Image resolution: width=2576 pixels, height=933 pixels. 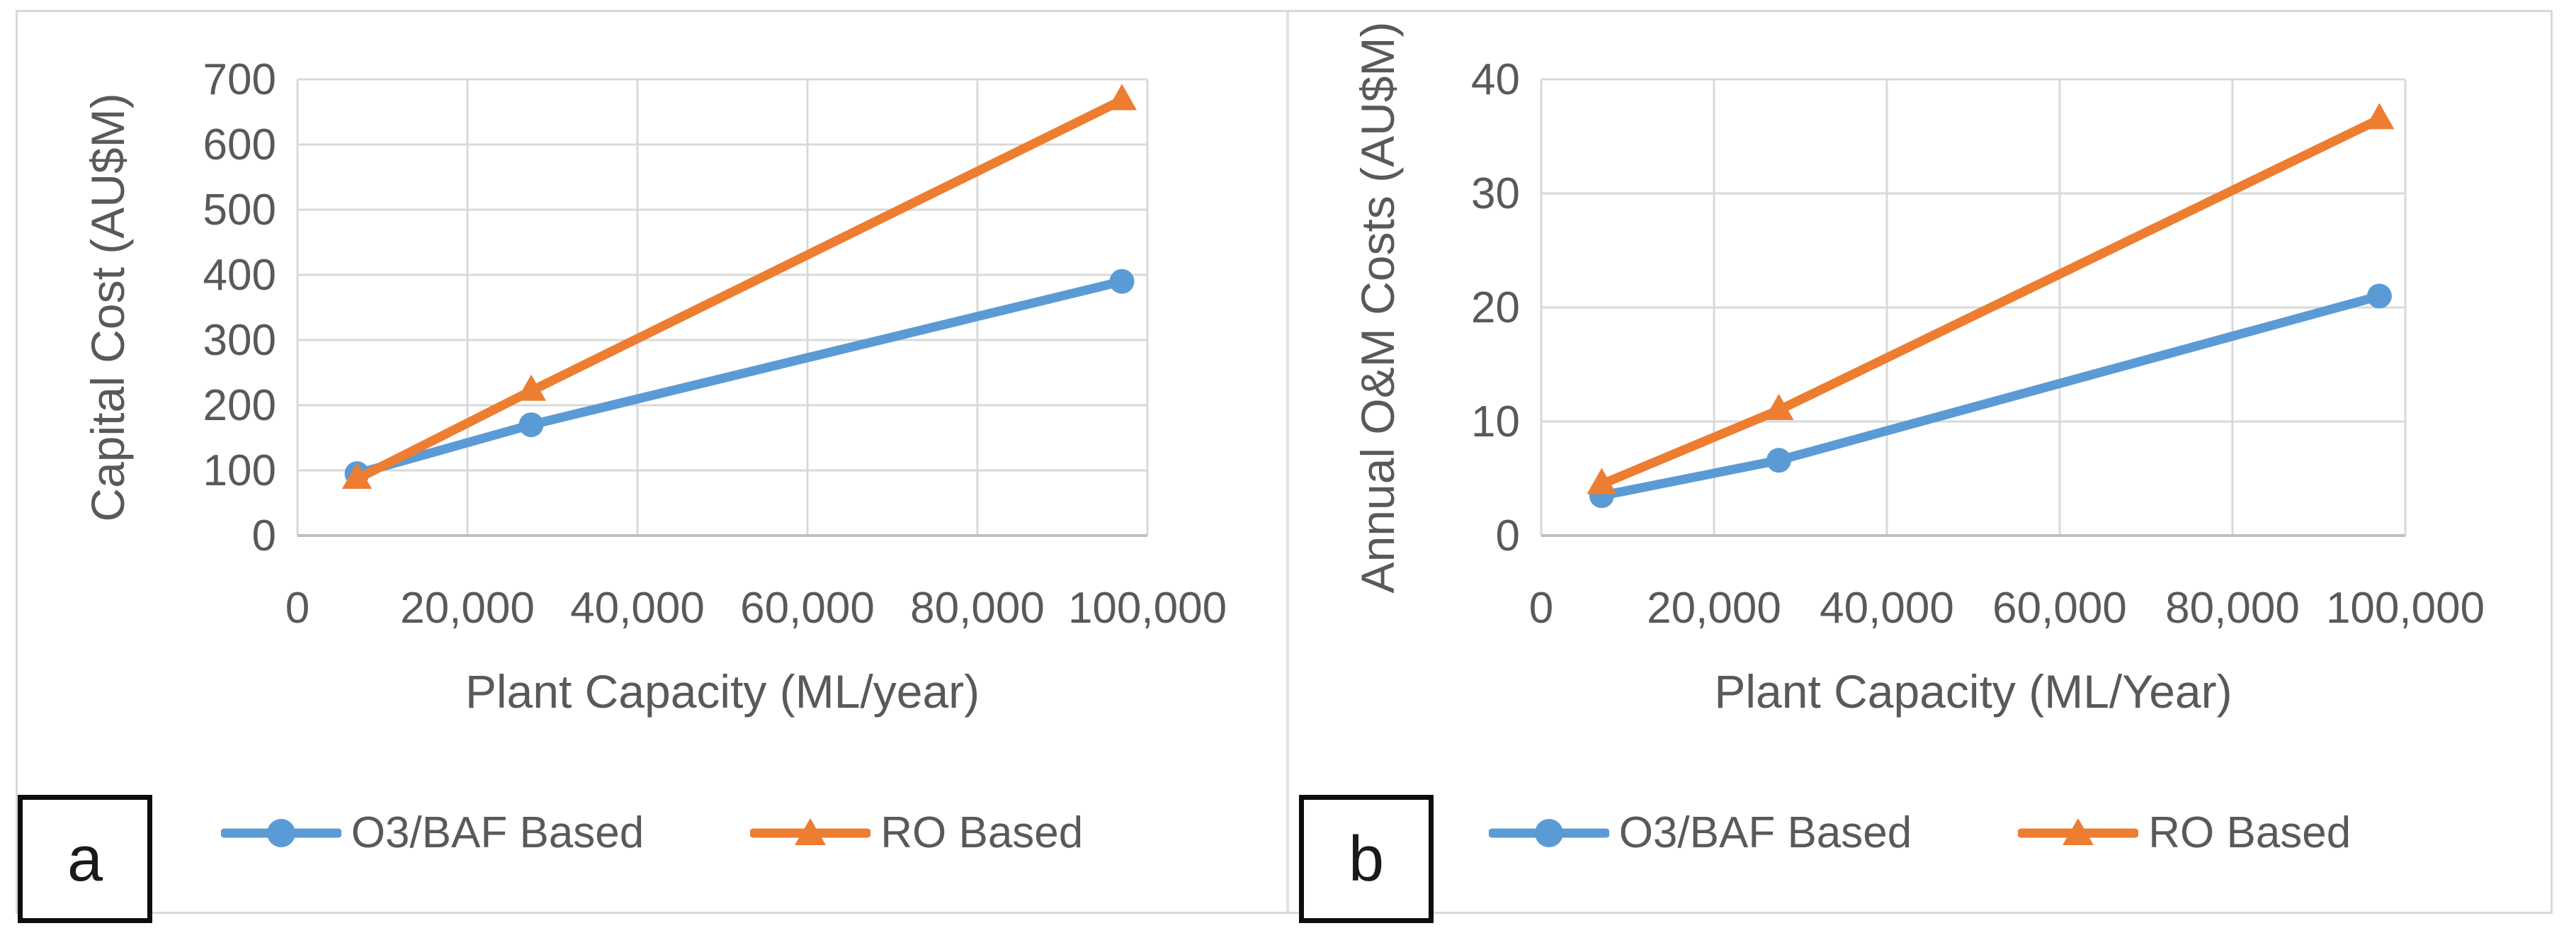 I want to click on y-tick-label: 300, so click(x=239, y=340).